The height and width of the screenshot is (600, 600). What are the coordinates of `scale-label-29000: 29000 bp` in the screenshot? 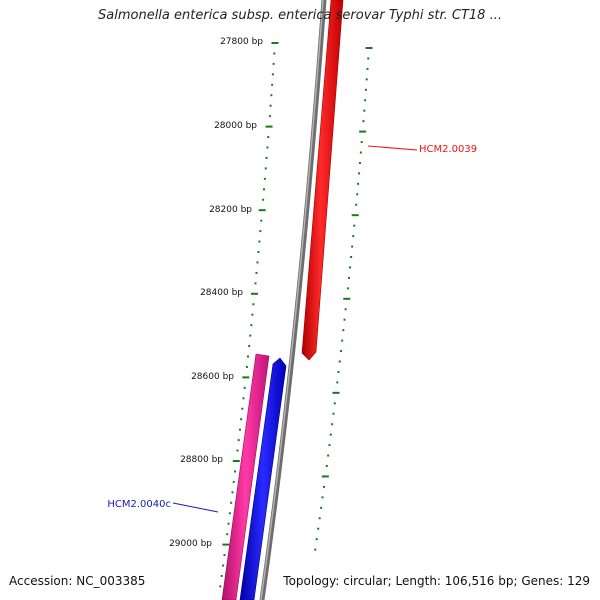 It's located at (190, 544).